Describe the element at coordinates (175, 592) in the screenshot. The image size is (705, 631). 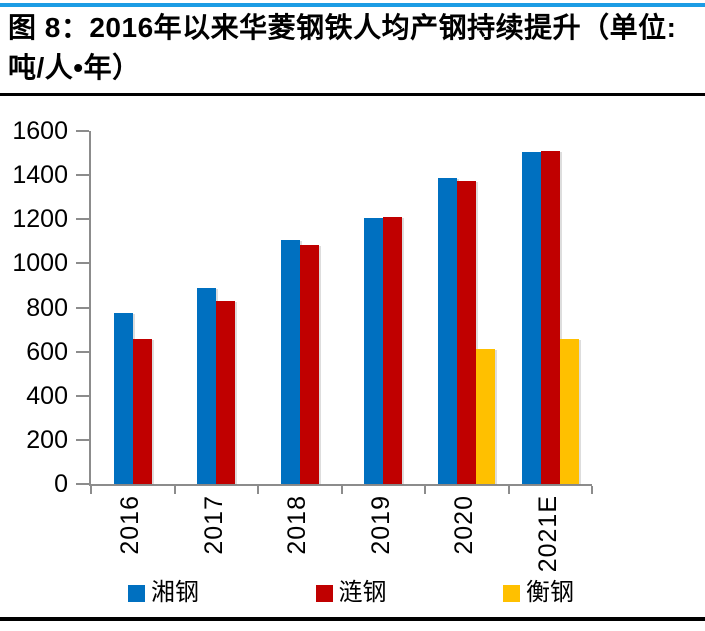
I see `legend-label: 湘钢` at that location.